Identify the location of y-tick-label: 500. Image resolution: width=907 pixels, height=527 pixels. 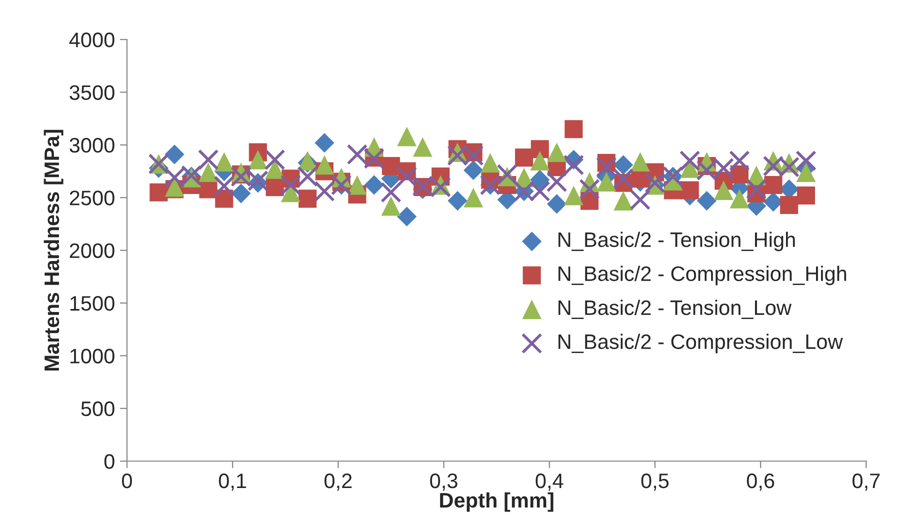
(97, 408).